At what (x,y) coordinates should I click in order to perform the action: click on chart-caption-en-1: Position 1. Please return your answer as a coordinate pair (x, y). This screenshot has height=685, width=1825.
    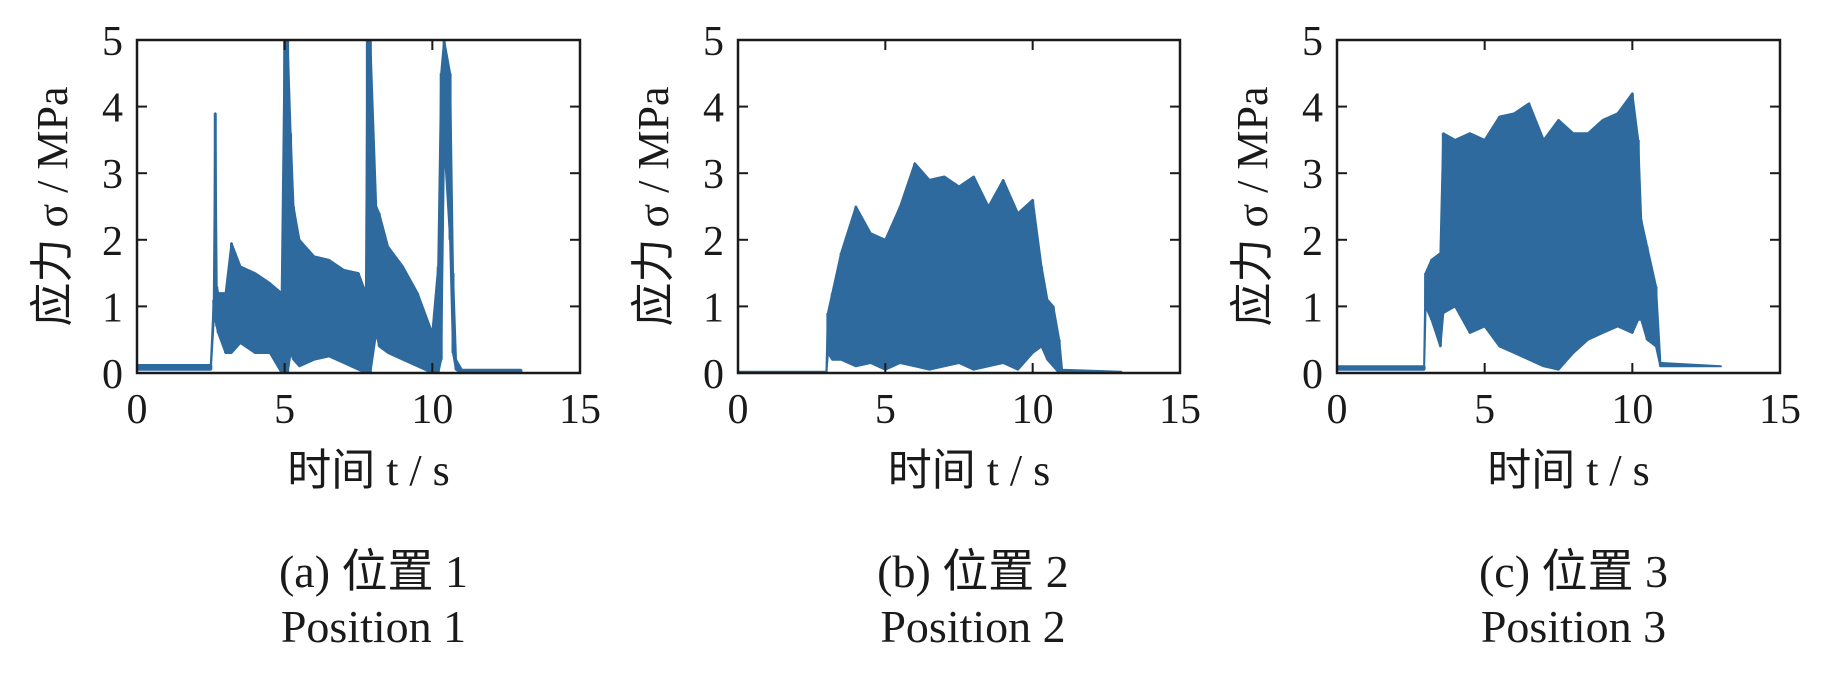
    Looking at the image, I should click on (373, 626).